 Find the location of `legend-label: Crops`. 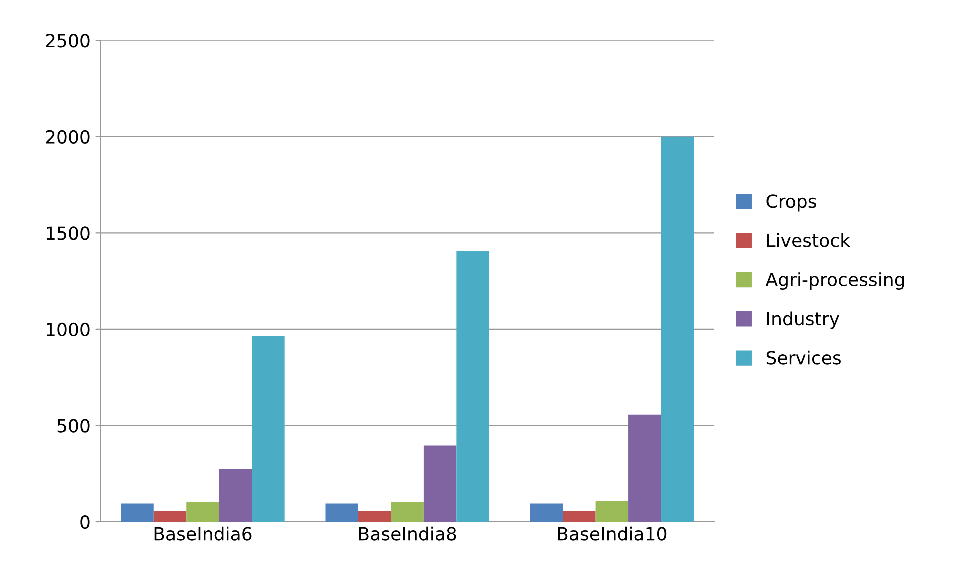

legend-label: Crops is located at coordinates (791, 203).